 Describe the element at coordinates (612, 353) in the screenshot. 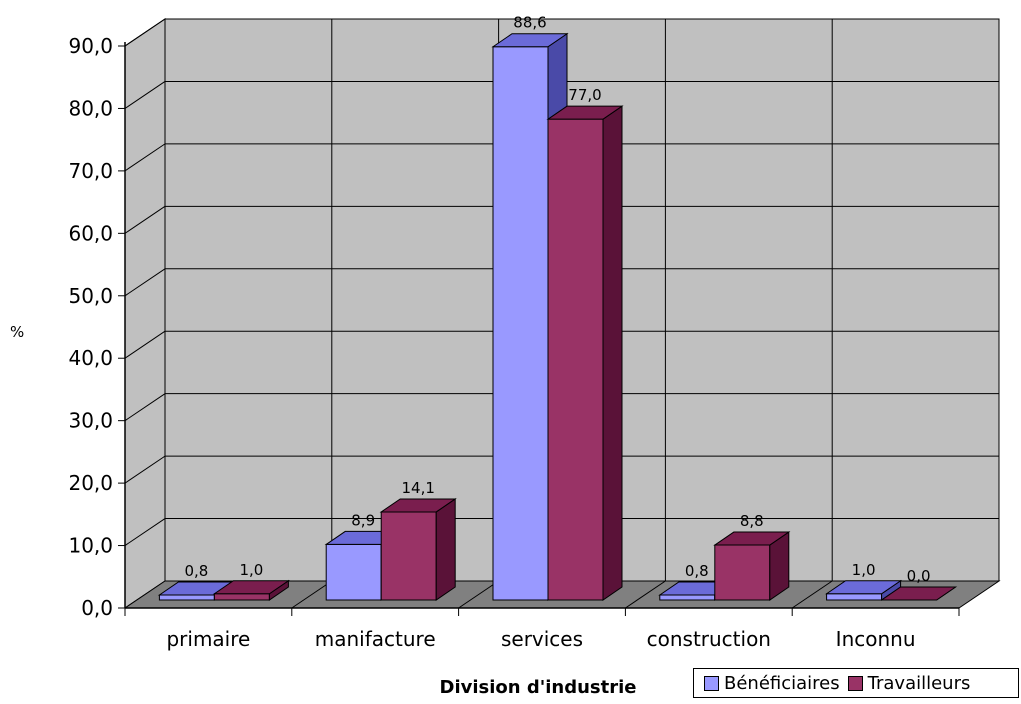

I see `bar-side-travailleurs-services` at that location.